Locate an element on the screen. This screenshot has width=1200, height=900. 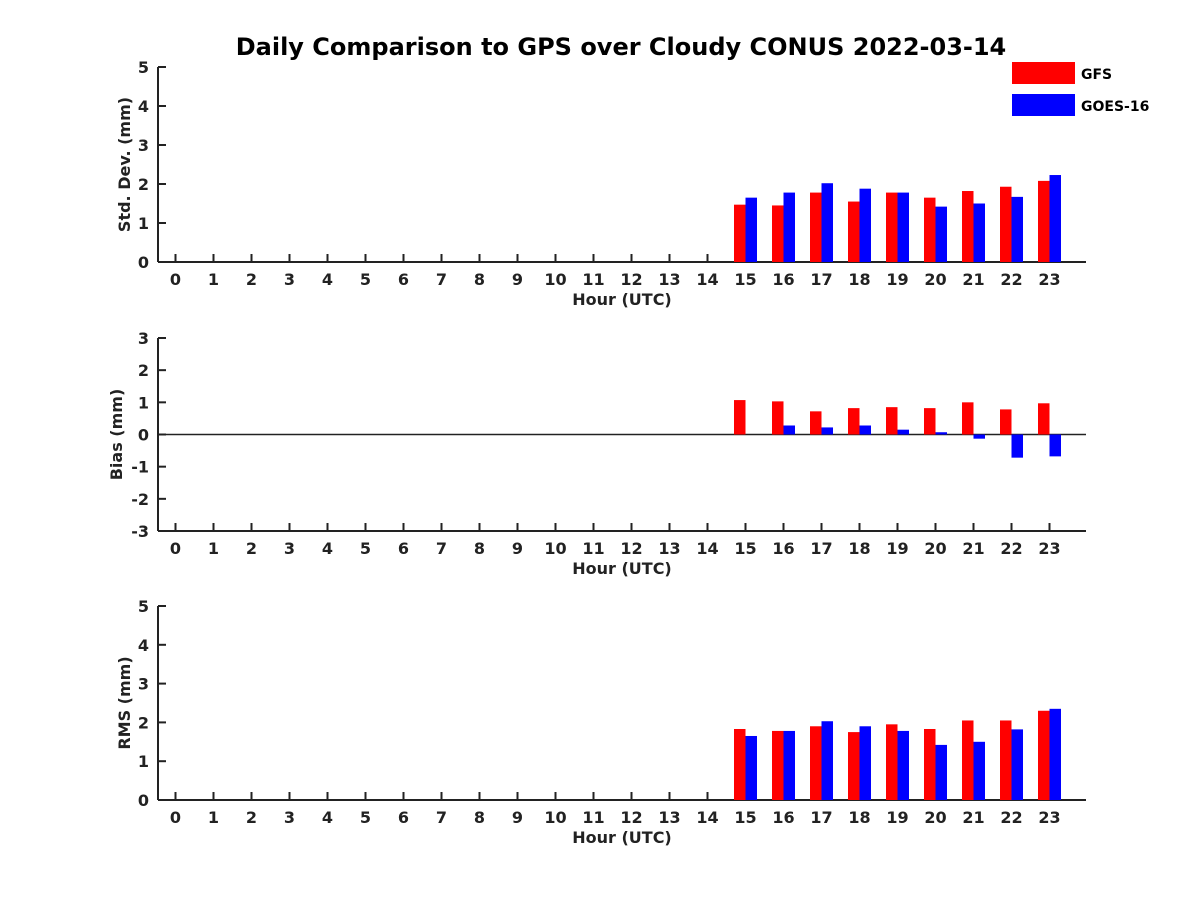
y-axis-label: RMS (mm) is located at coordinates (124, 702).